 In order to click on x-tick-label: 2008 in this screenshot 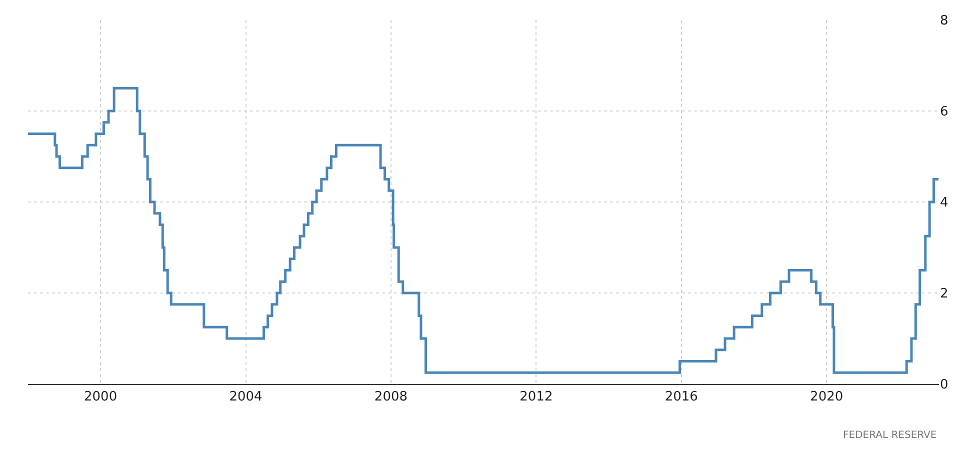, I will do `click(391, 397)`.